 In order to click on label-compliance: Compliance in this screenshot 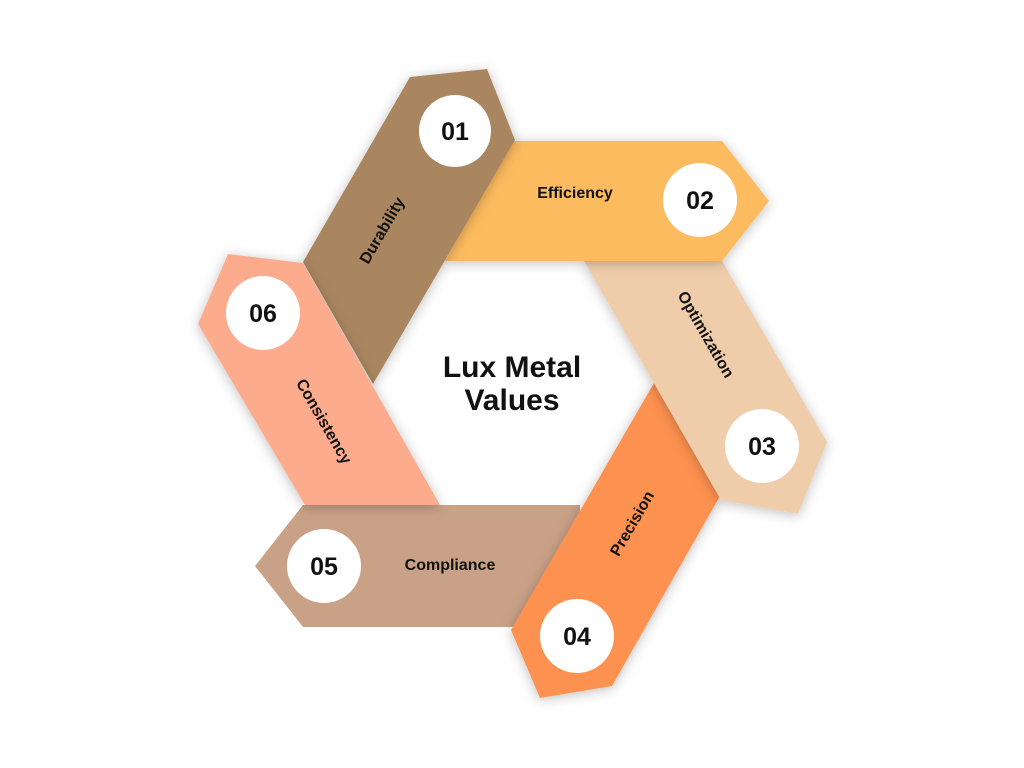, I will do `click(450, 565)`.